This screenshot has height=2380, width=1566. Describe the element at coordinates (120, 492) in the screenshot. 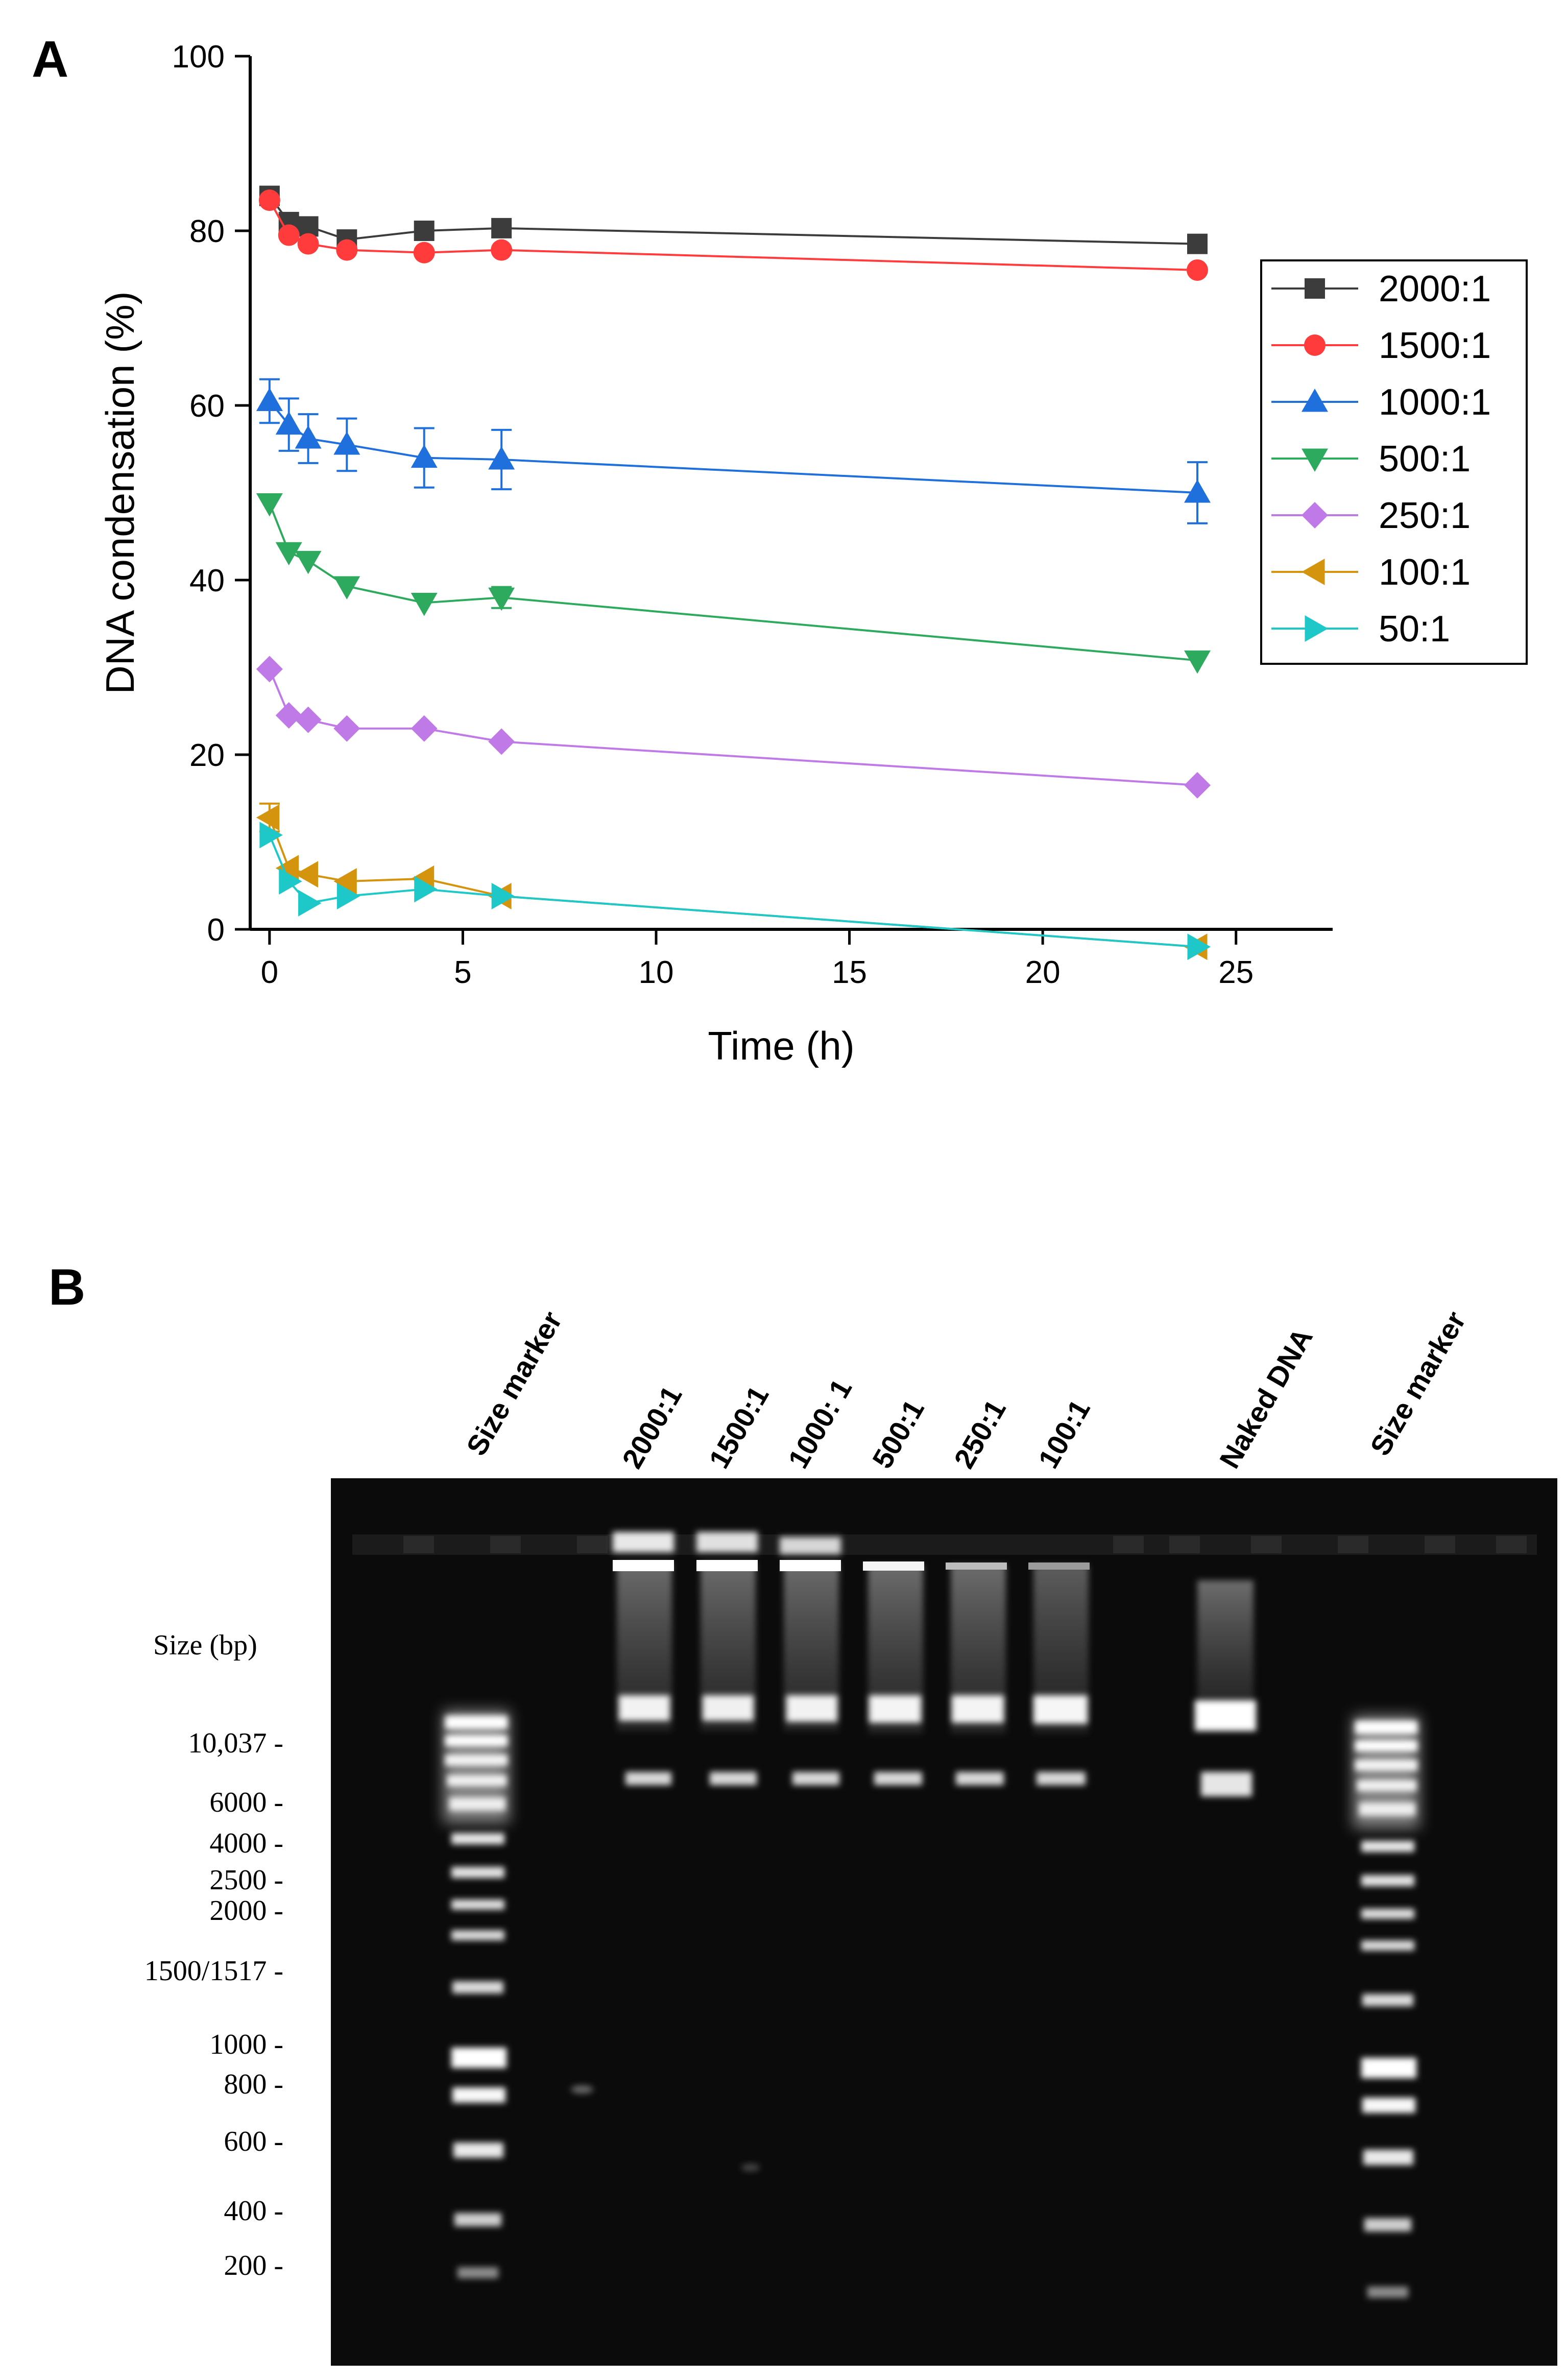

I see `y-axis-title: DNA condensation (%)` at that location.